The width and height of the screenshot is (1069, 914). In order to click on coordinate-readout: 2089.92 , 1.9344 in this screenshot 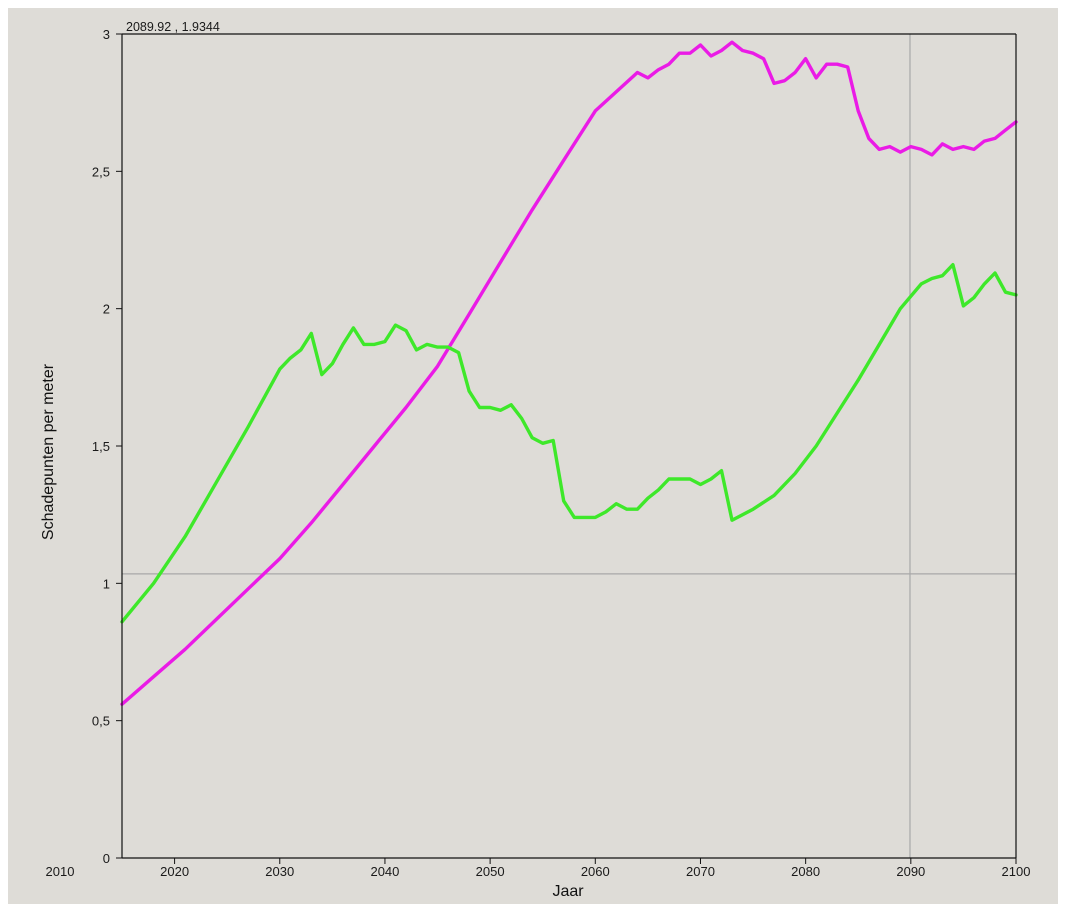, I will do `click(173, 27)`.